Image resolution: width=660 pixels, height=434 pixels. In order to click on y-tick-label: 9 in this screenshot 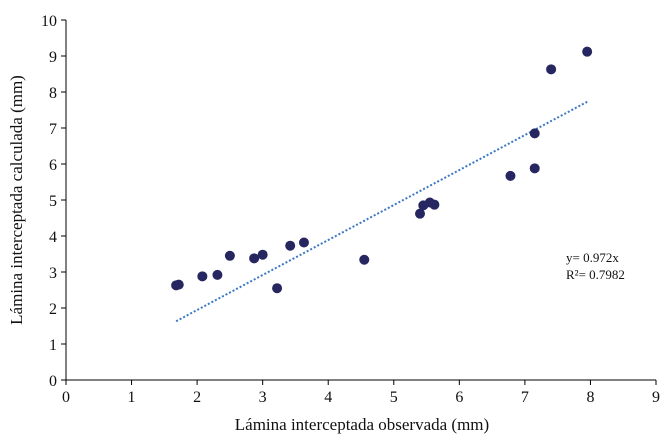, I will do `click(53, 57)`.